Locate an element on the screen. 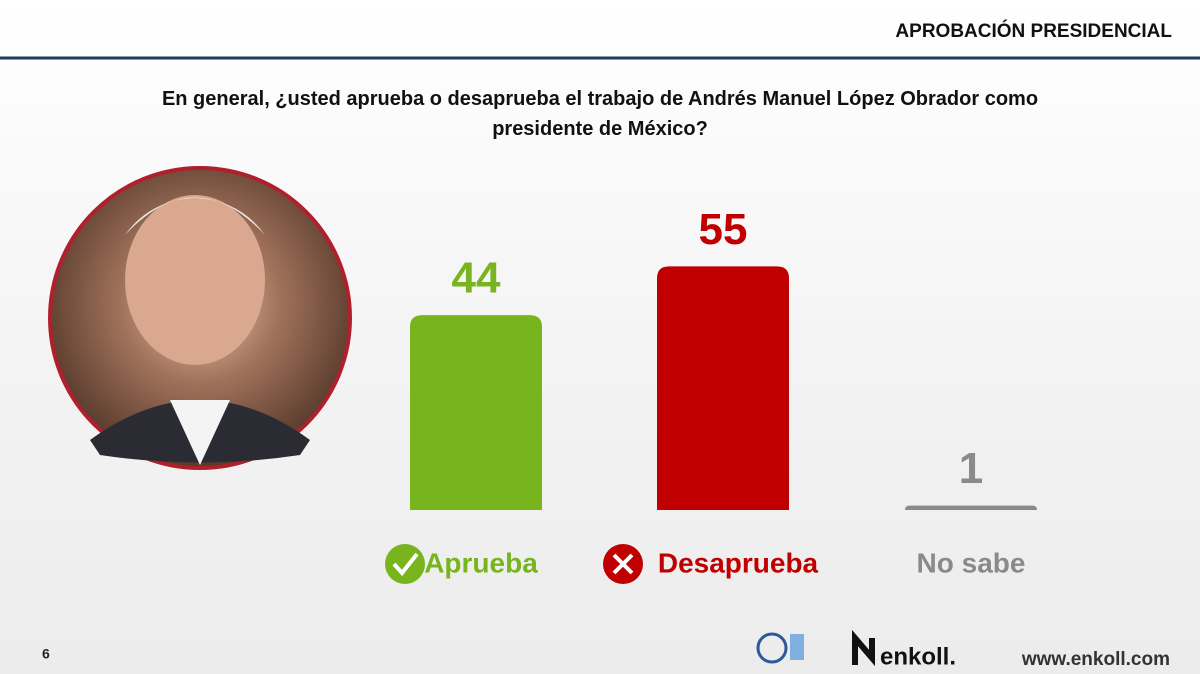 The image size is (1200, 674). header-title: APROBACIÓN PRESIDENCIAL is located at coordinates (1033, 31).